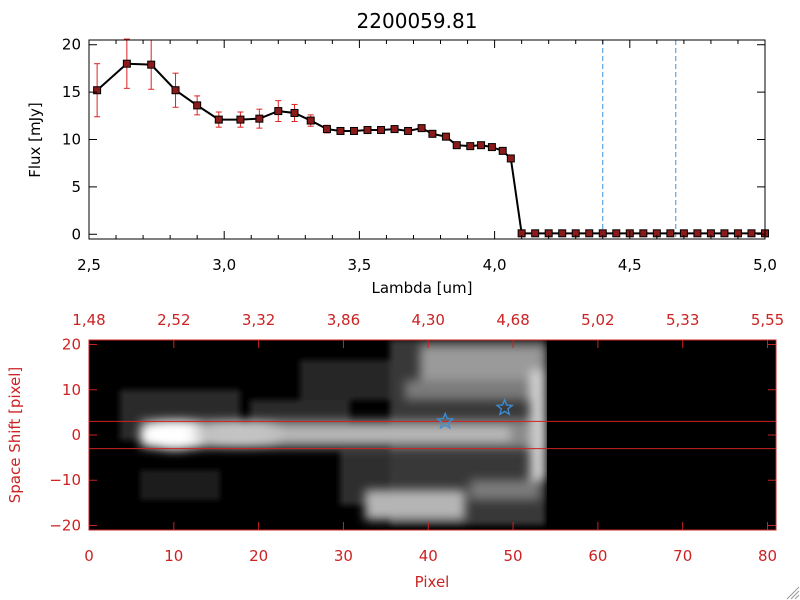 The image size is (800, 600). Describe the element at coordinates (512, 320) in the screenshot. I see `top-tick-label: 4,68` at that location.